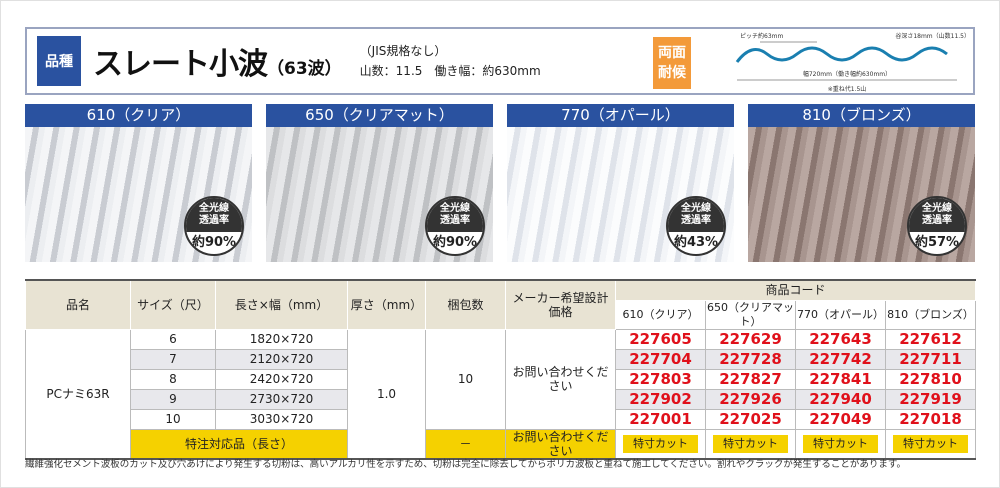  What do you see at coordinates (78, 304) in the screenshot?
I see `th-name: 品名` at bounding box center [78, 304].